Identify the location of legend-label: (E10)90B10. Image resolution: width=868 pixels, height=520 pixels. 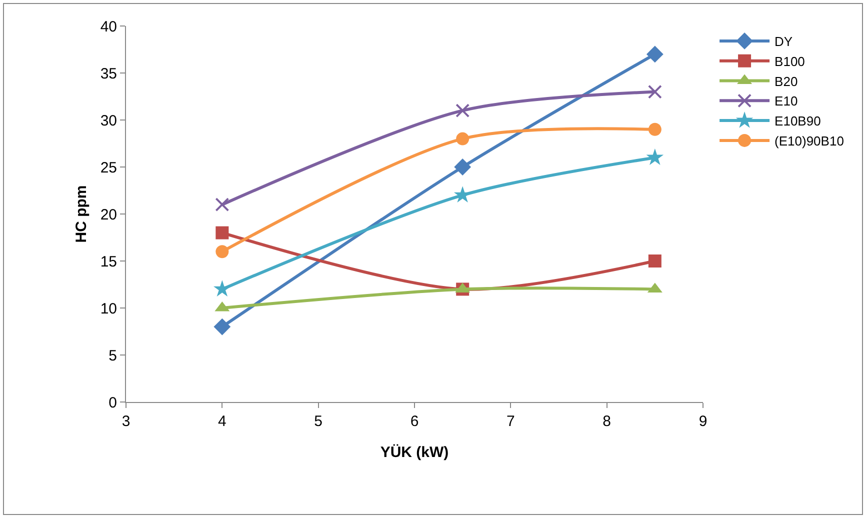
(809, 141).